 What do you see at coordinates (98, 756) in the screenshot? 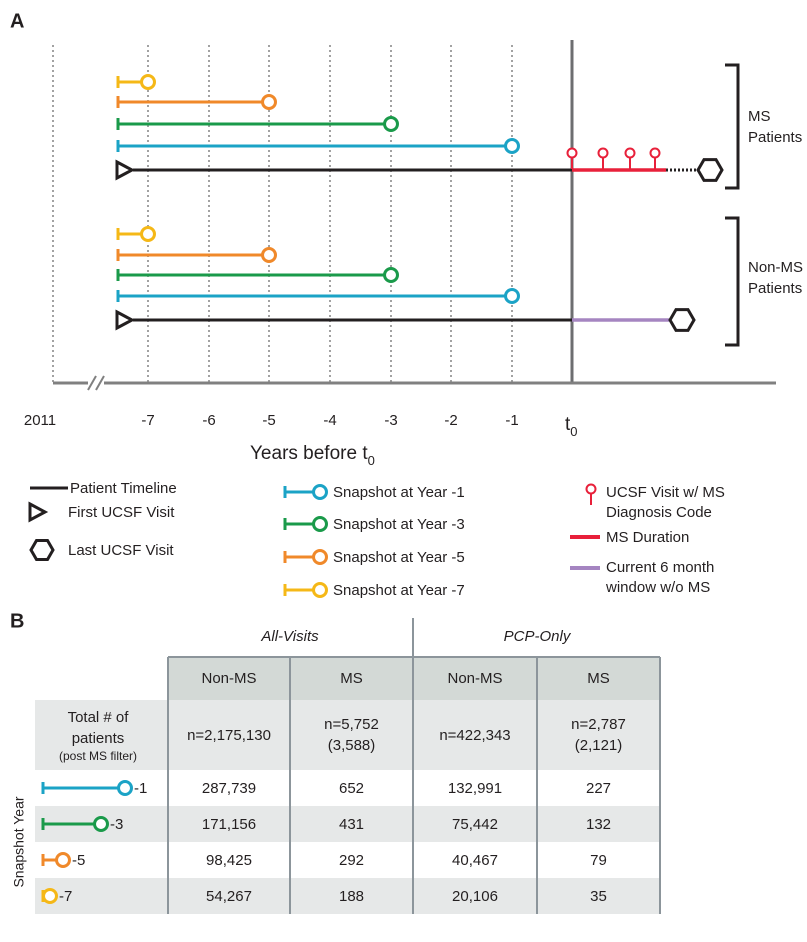
I see `row-label: (post MS filter)` at bounding box center [98, 756].